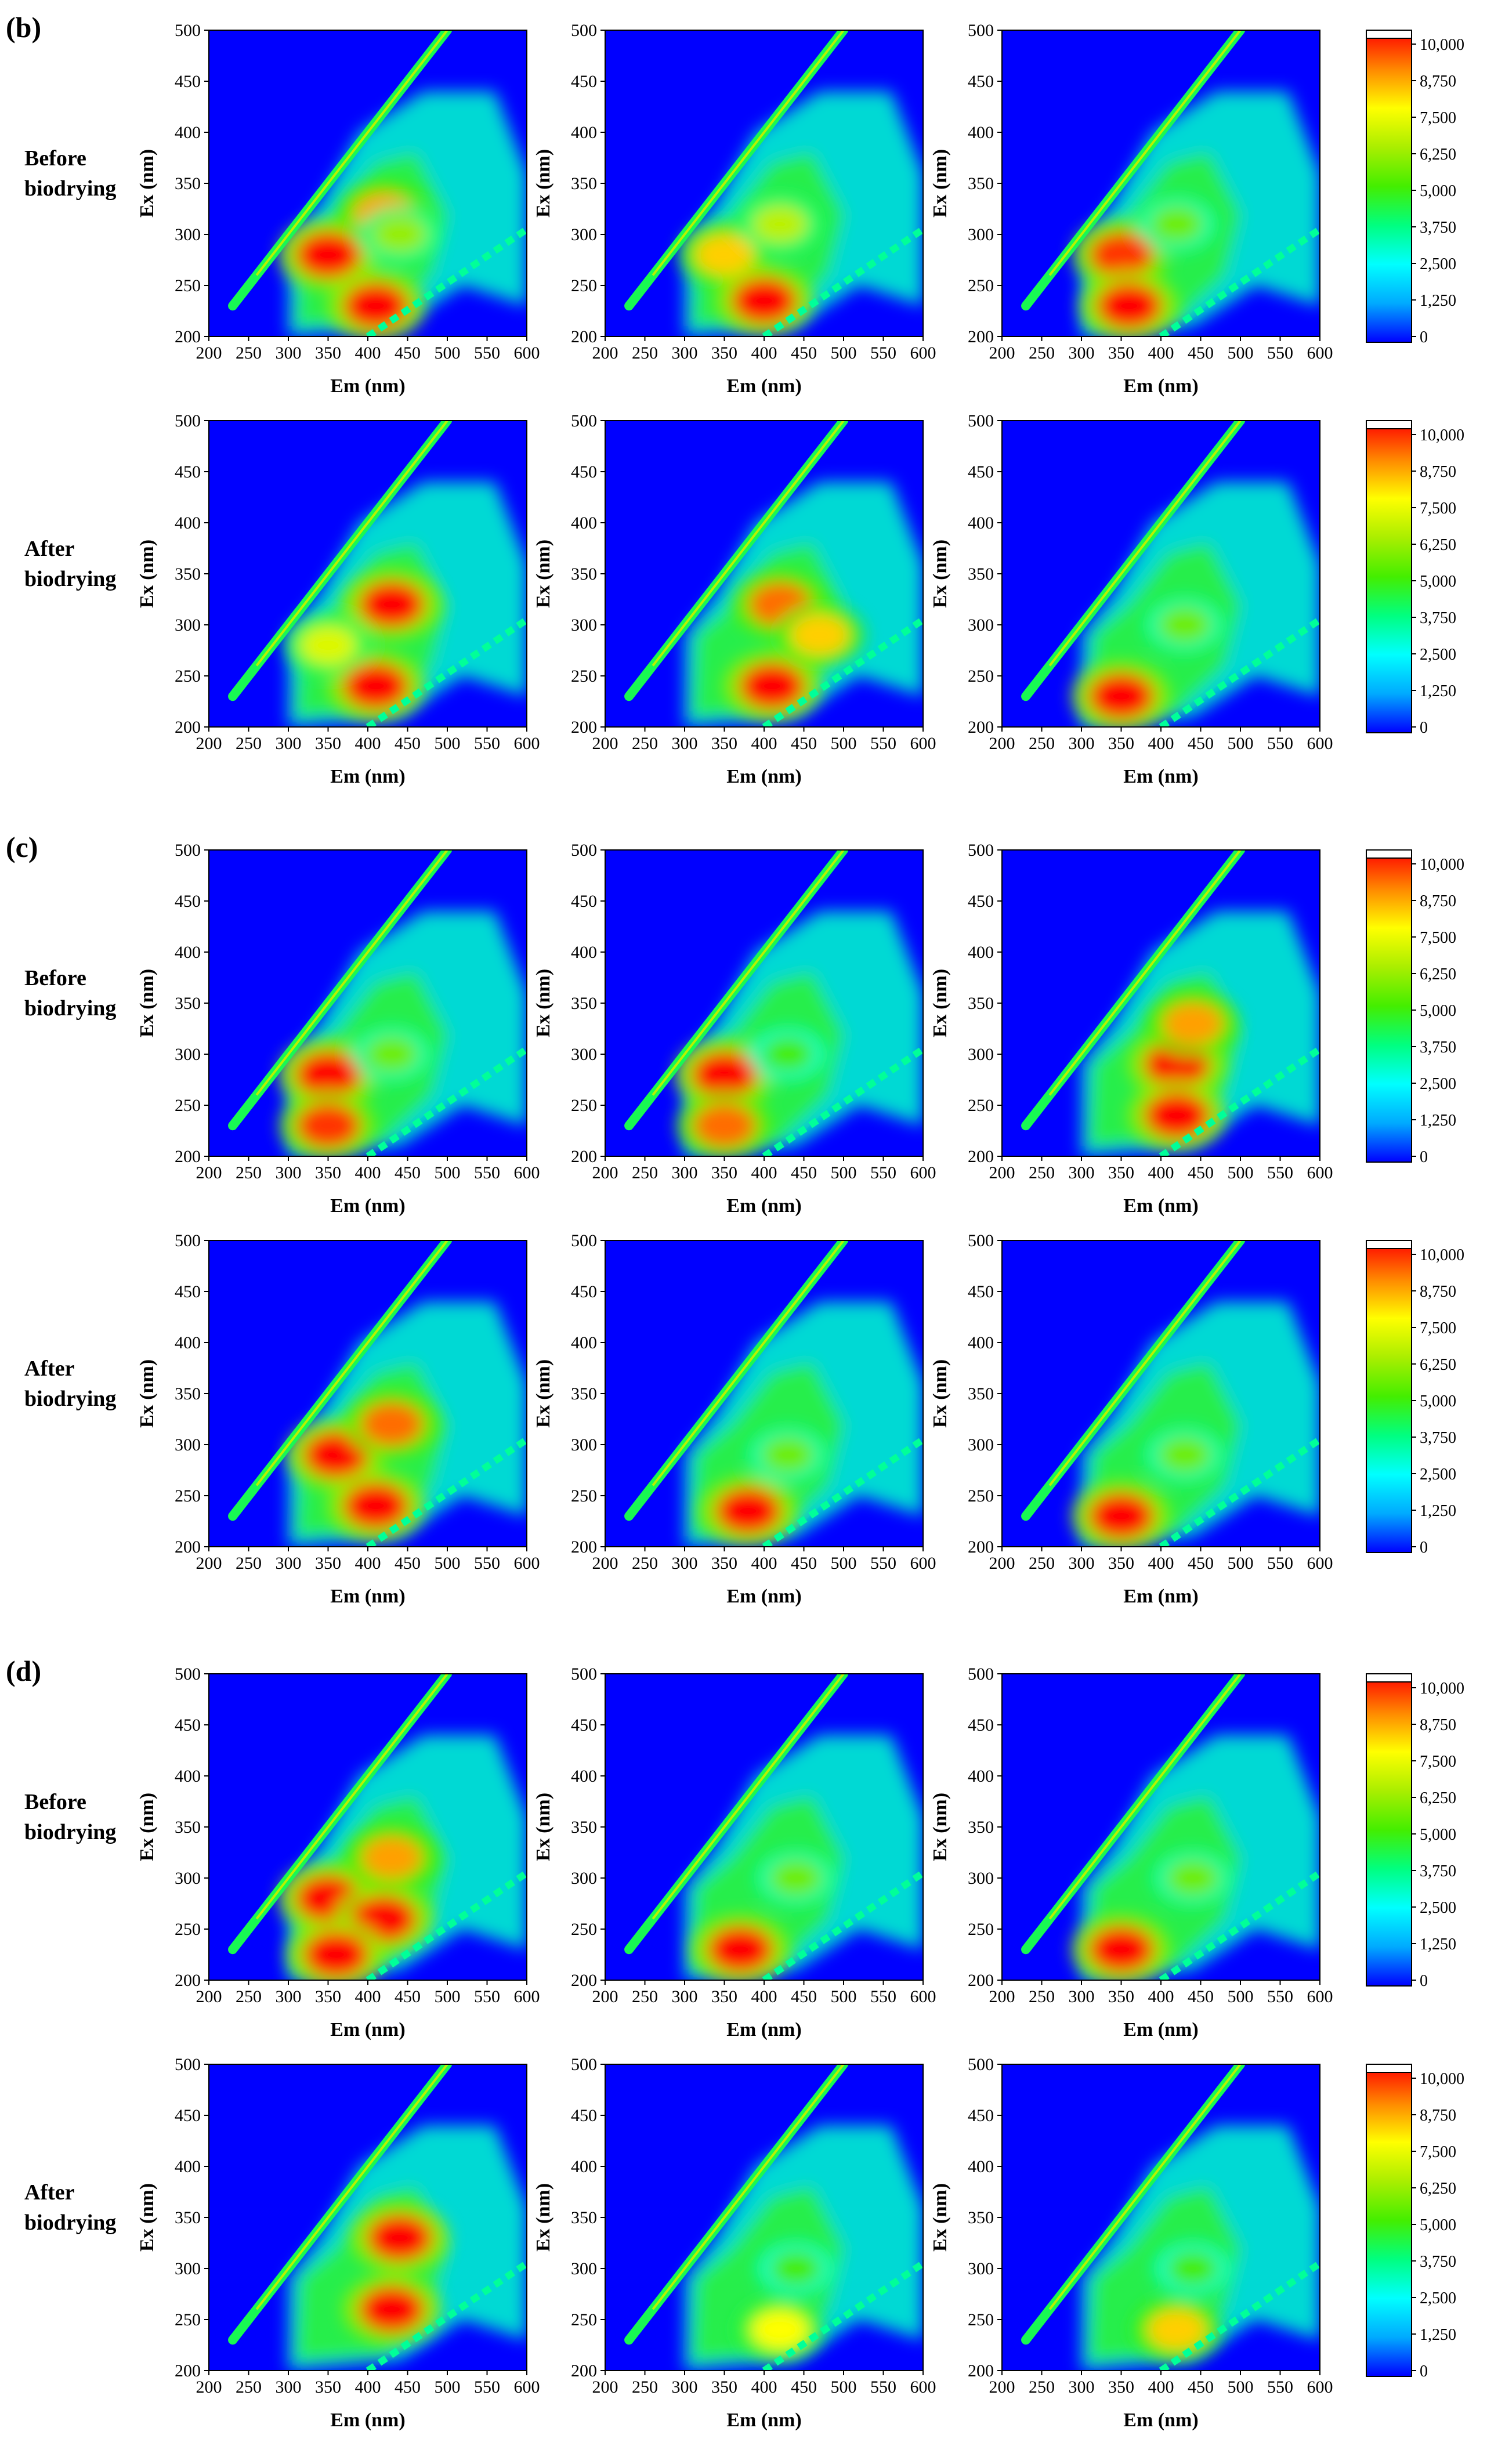 The image size is (1487, 2464). I want to click on colorbar-tick-label: 6,250, so click(1438, 974).